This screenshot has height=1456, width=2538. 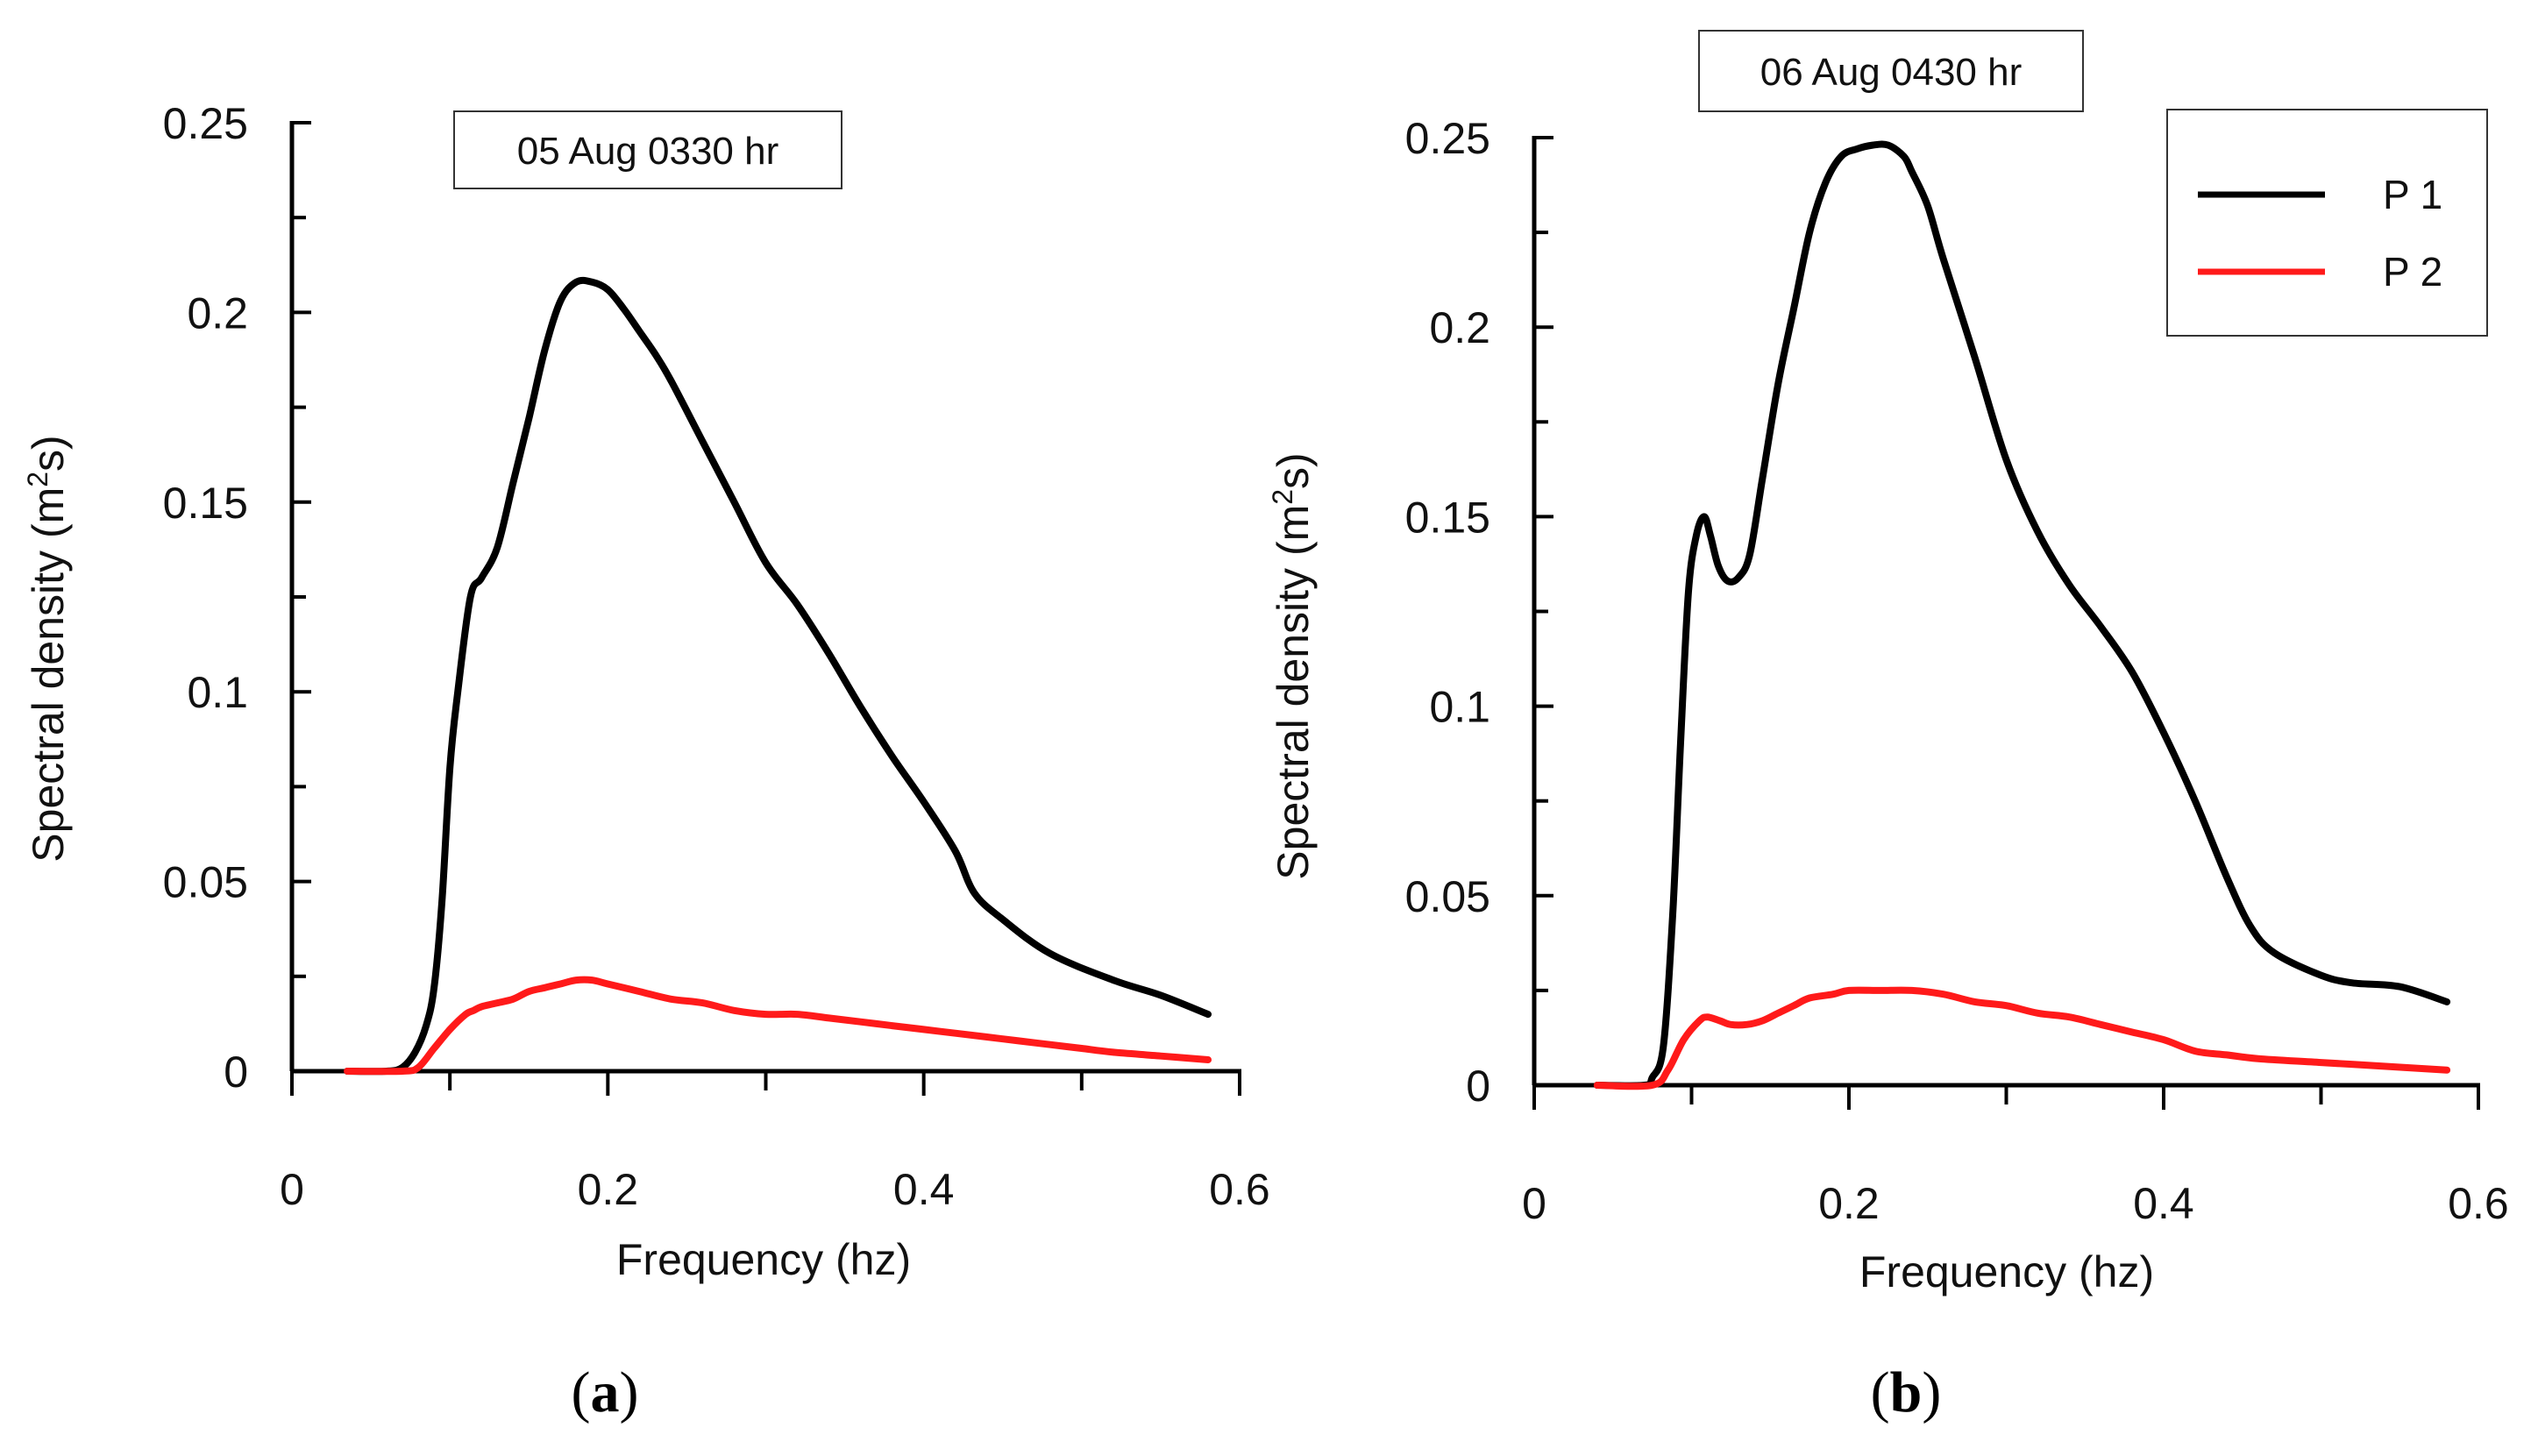 I want to click on legend-label-p1: P 1, so click(x=2412, y=194).